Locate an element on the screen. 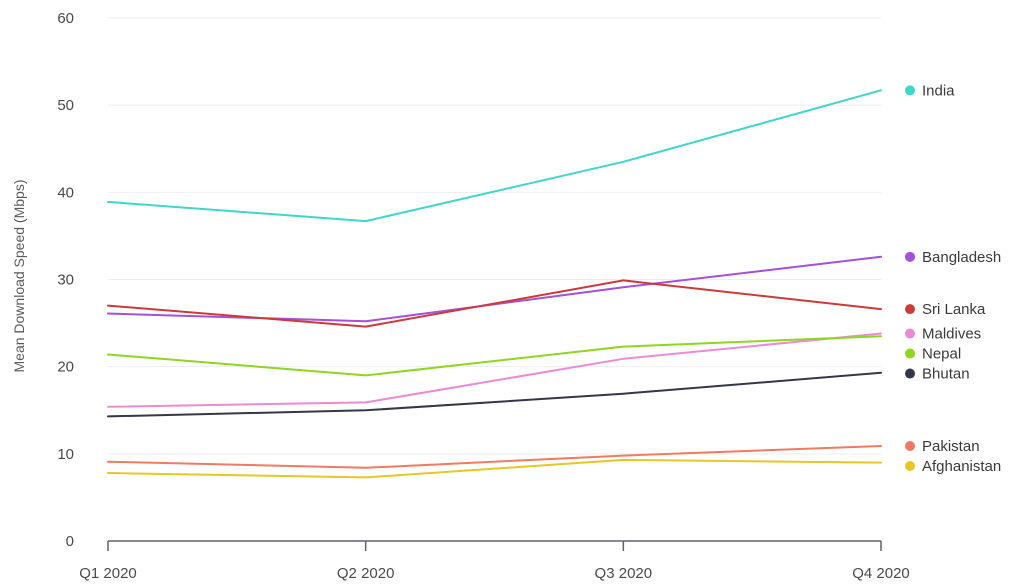  legend-label-afghanistan: Afghanistan is located at coordinates (961, 466).